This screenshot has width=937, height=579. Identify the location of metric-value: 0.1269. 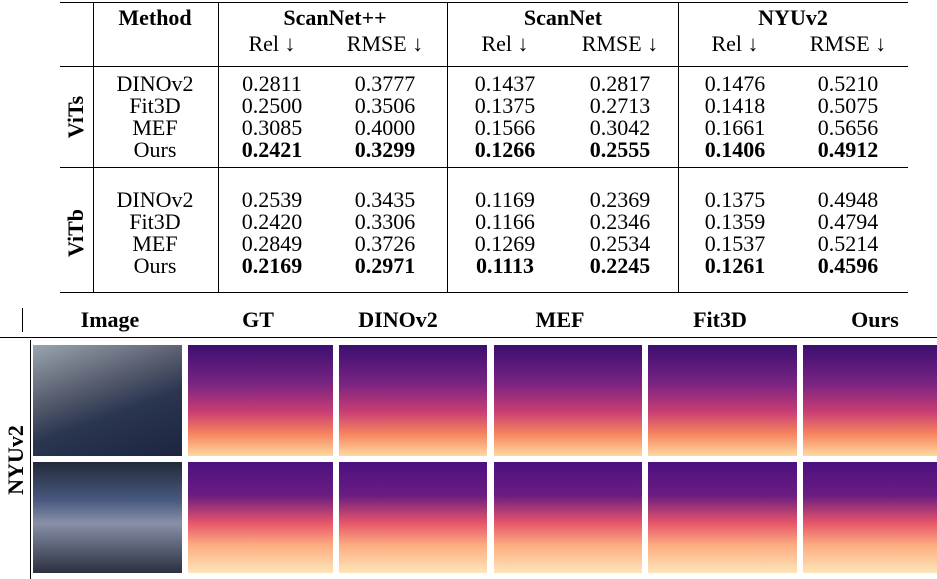
(505, 243).